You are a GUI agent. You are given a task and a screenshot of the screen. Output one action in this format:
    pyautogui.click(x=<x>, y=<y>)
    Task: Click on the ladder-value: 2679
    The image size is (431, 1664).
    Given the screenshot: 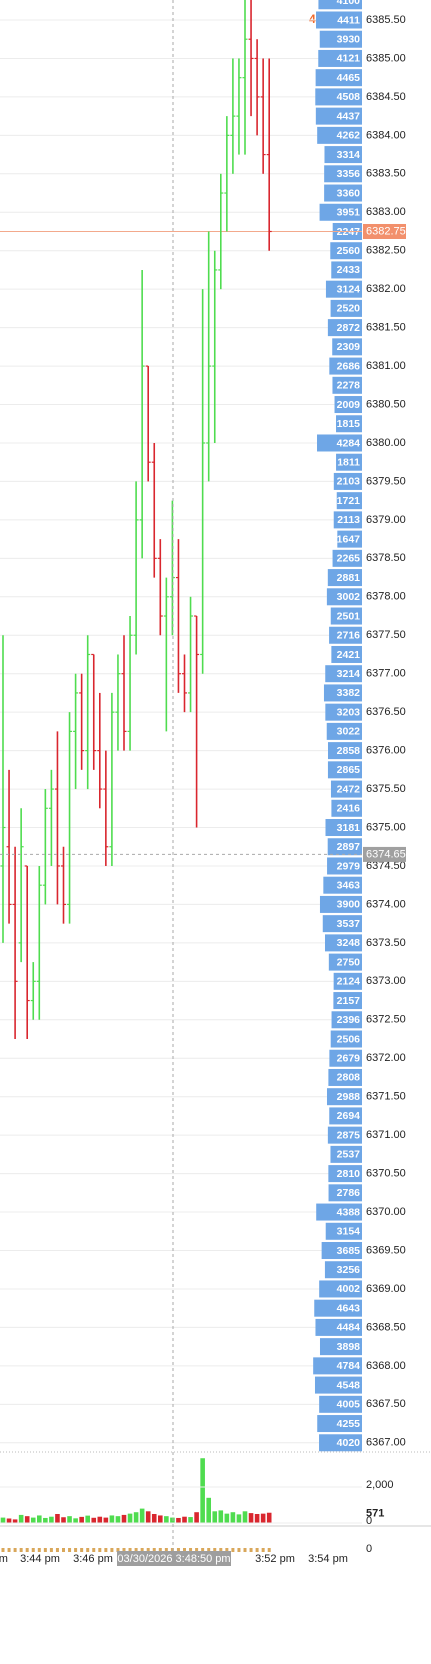 What is the action you would take?
    pyautogui.click(x=349, y=1059)
    